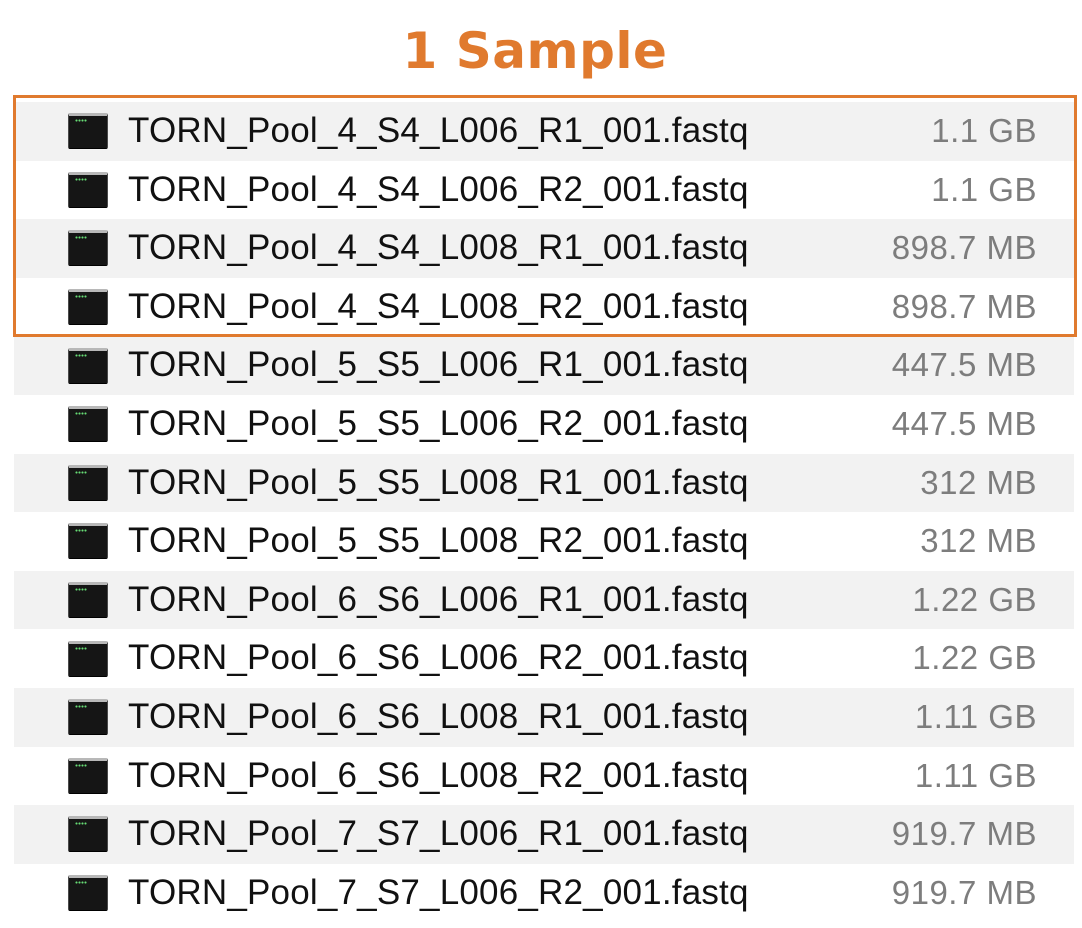 This screenshot has width=1082, height=928. I want to click on file-name: TORN_Pool_6_S6_L008_R1_001.fastq, so click(438, 716).